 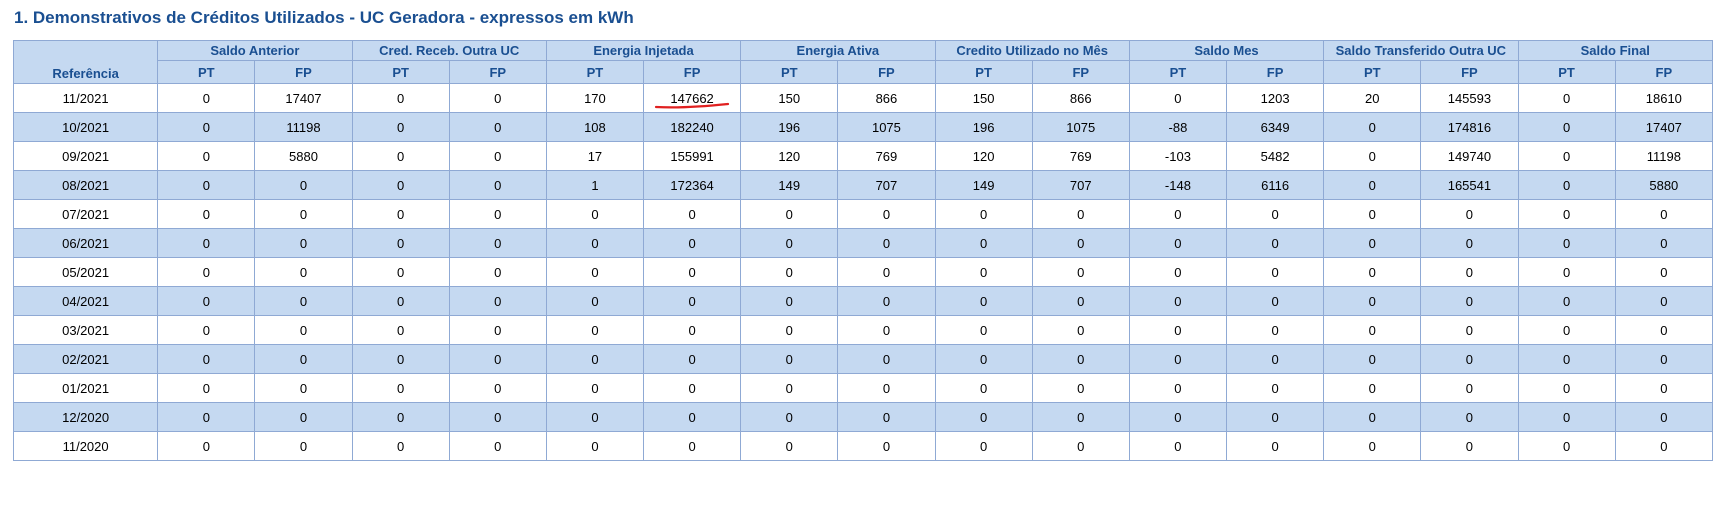 I want to click on value-text: 1, so click(x=595, y=185).